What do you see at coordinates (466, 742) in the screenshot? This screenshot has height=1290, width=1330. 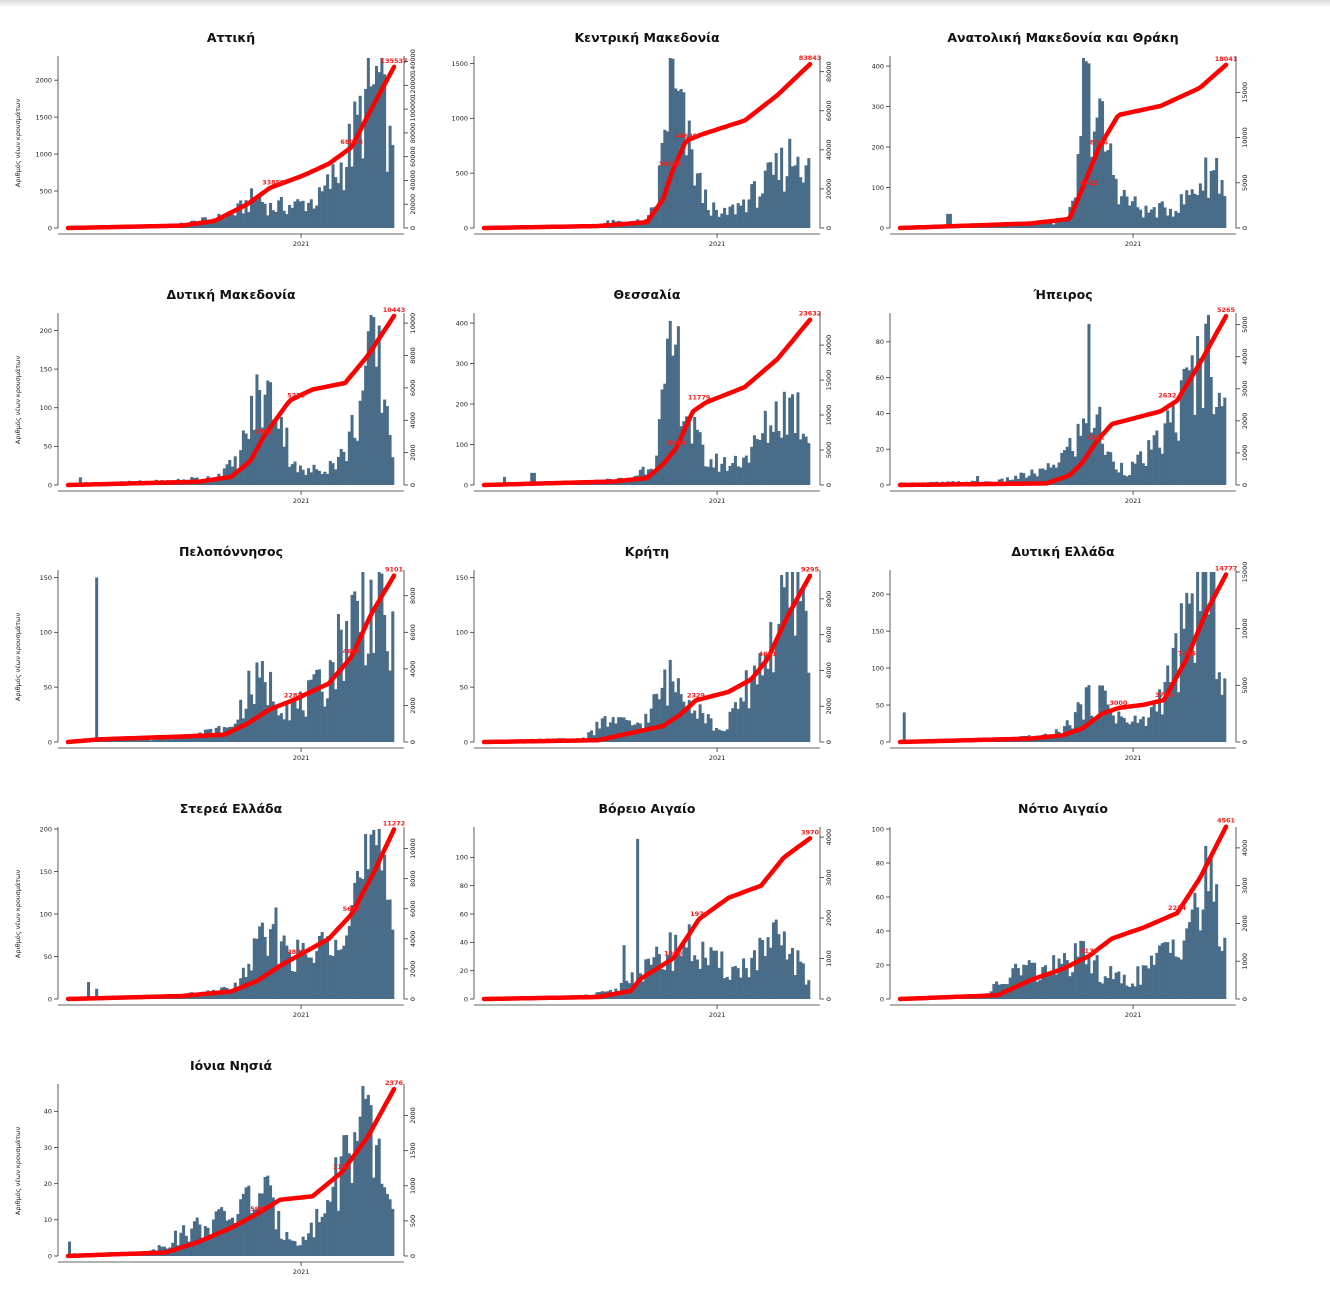 I see `y-tick-label: 0` at bounding box center [466, 742].